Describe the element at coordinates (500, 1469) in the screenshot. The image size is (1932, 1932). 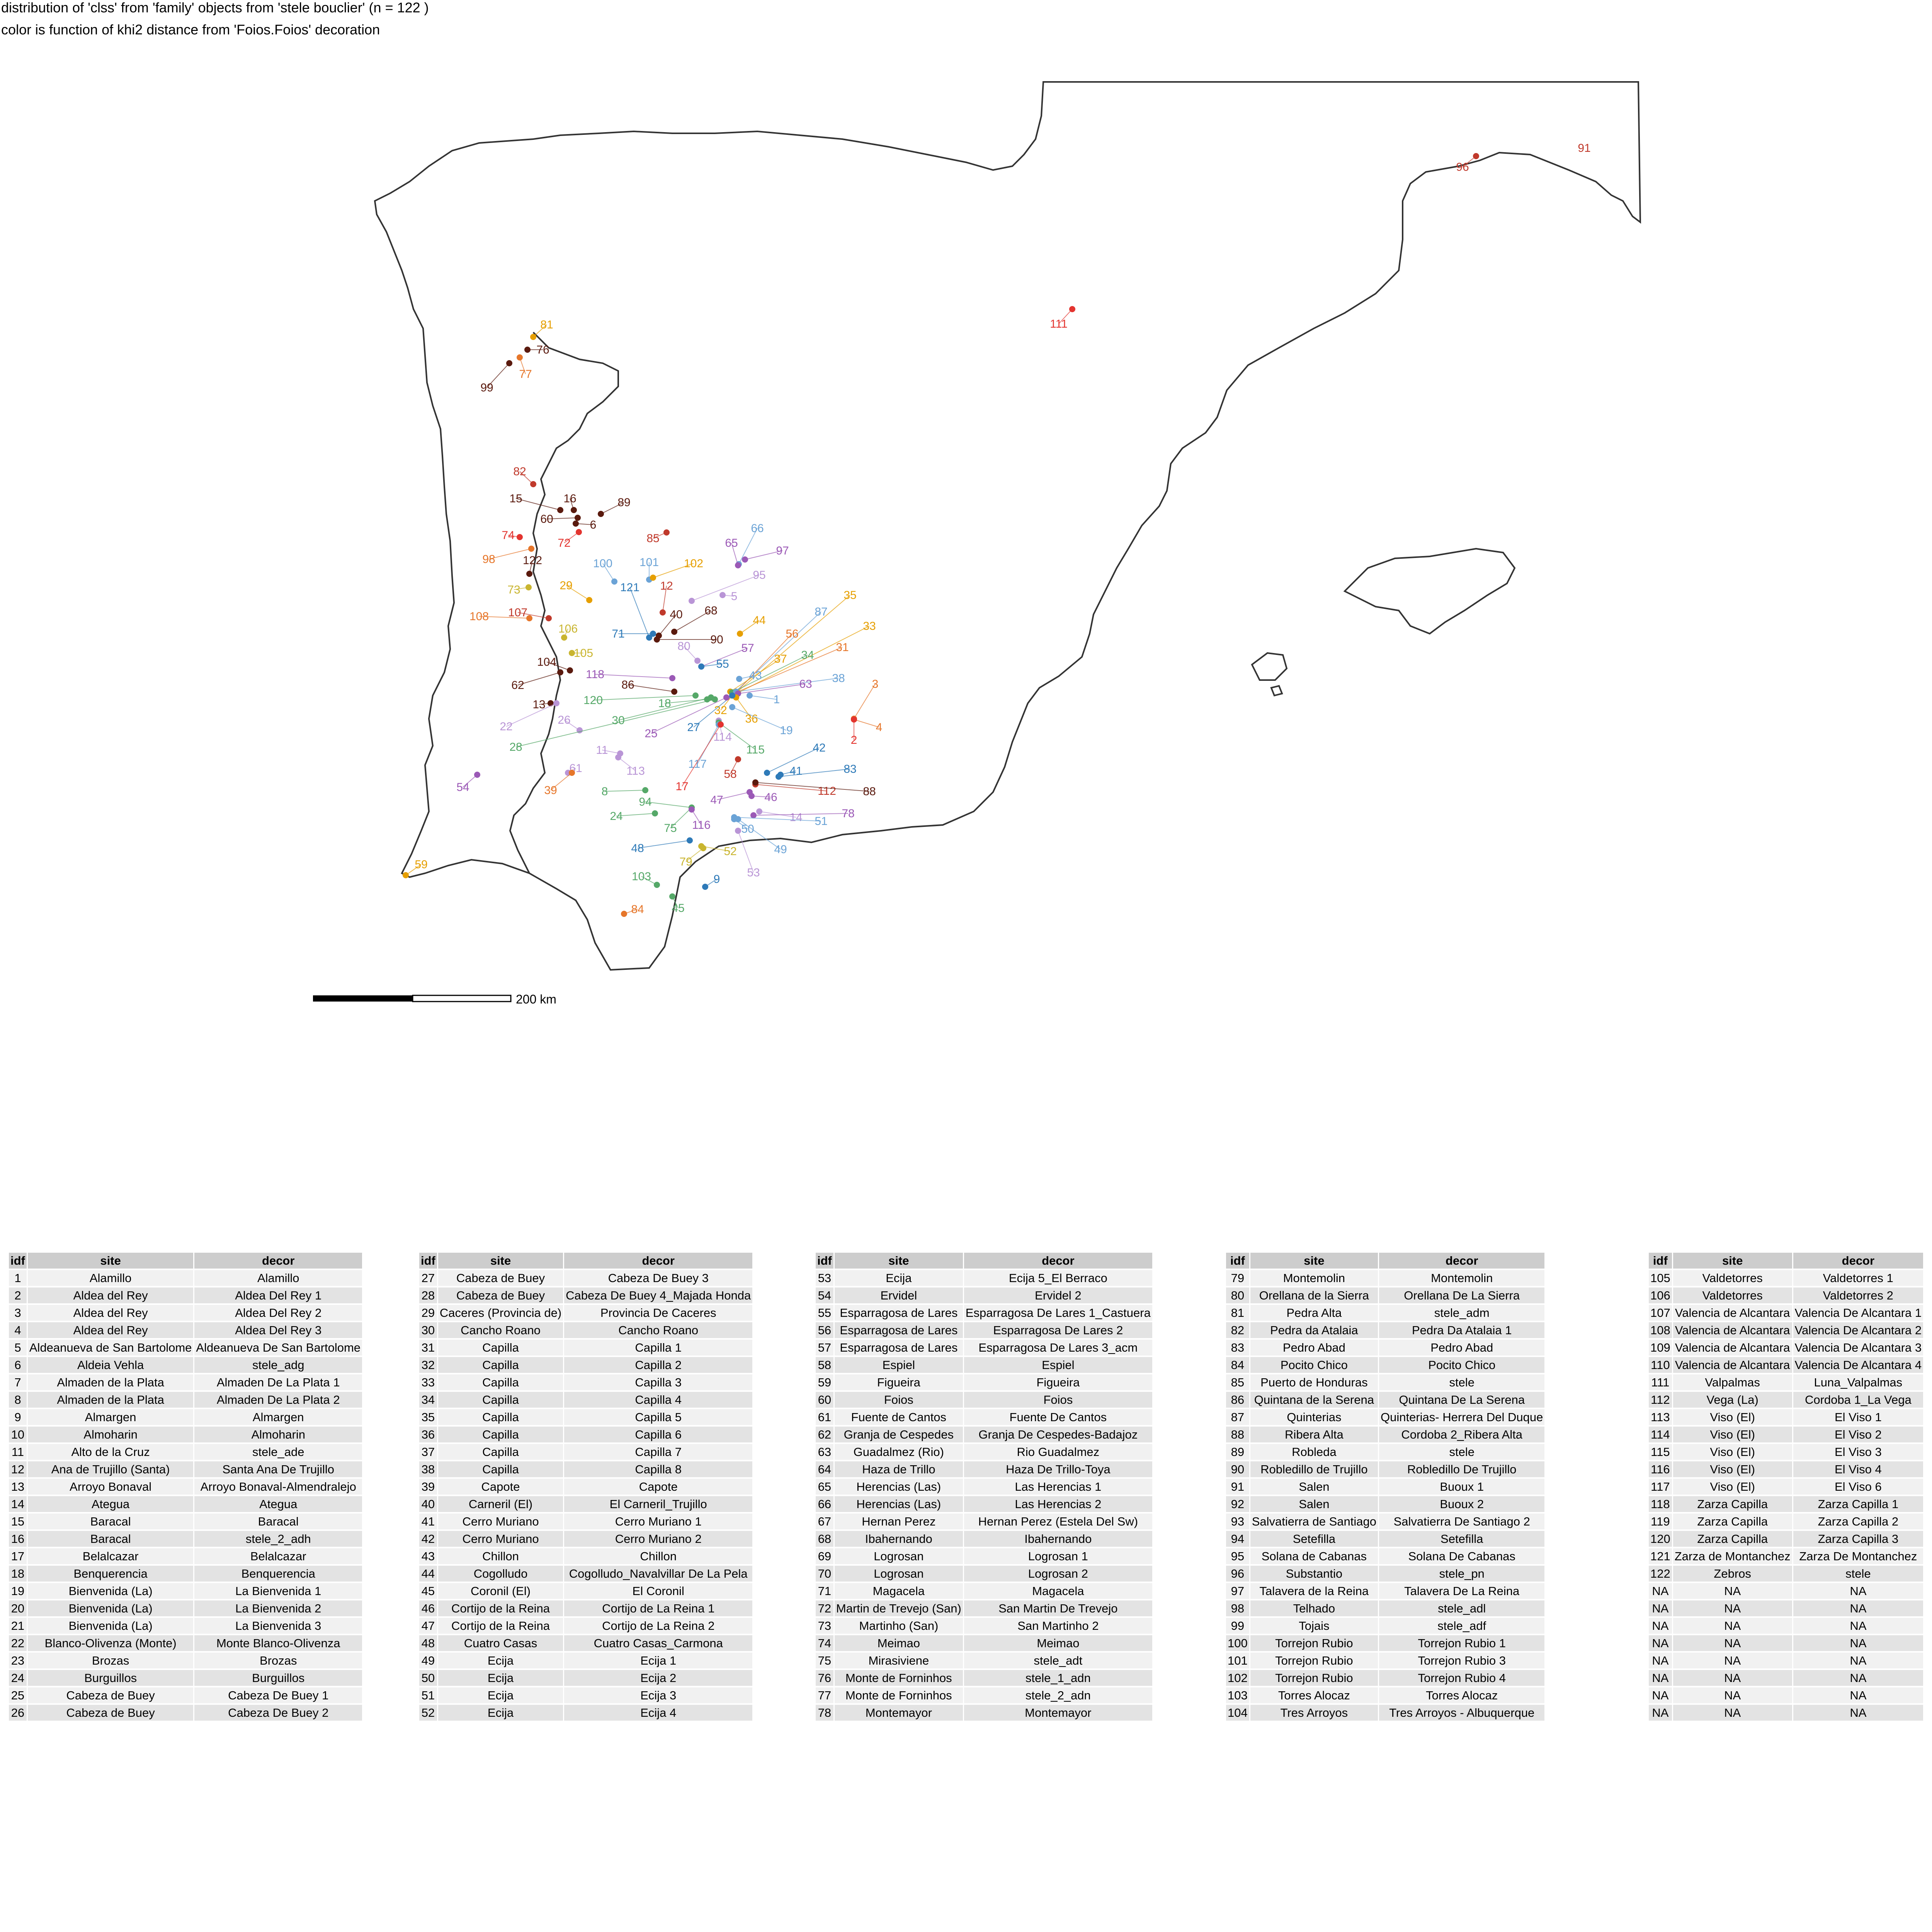
I see `table-cell: Capilla` at that location.